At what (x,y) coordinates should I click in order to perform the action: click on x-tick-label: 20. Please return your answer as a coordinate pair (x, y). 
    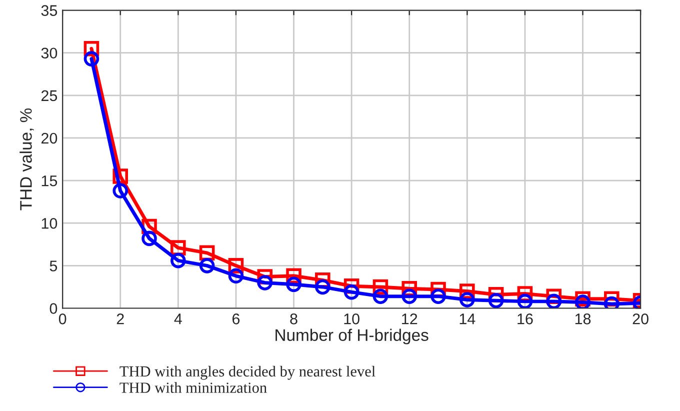
    Looking at the image, I should click on (640, 319).